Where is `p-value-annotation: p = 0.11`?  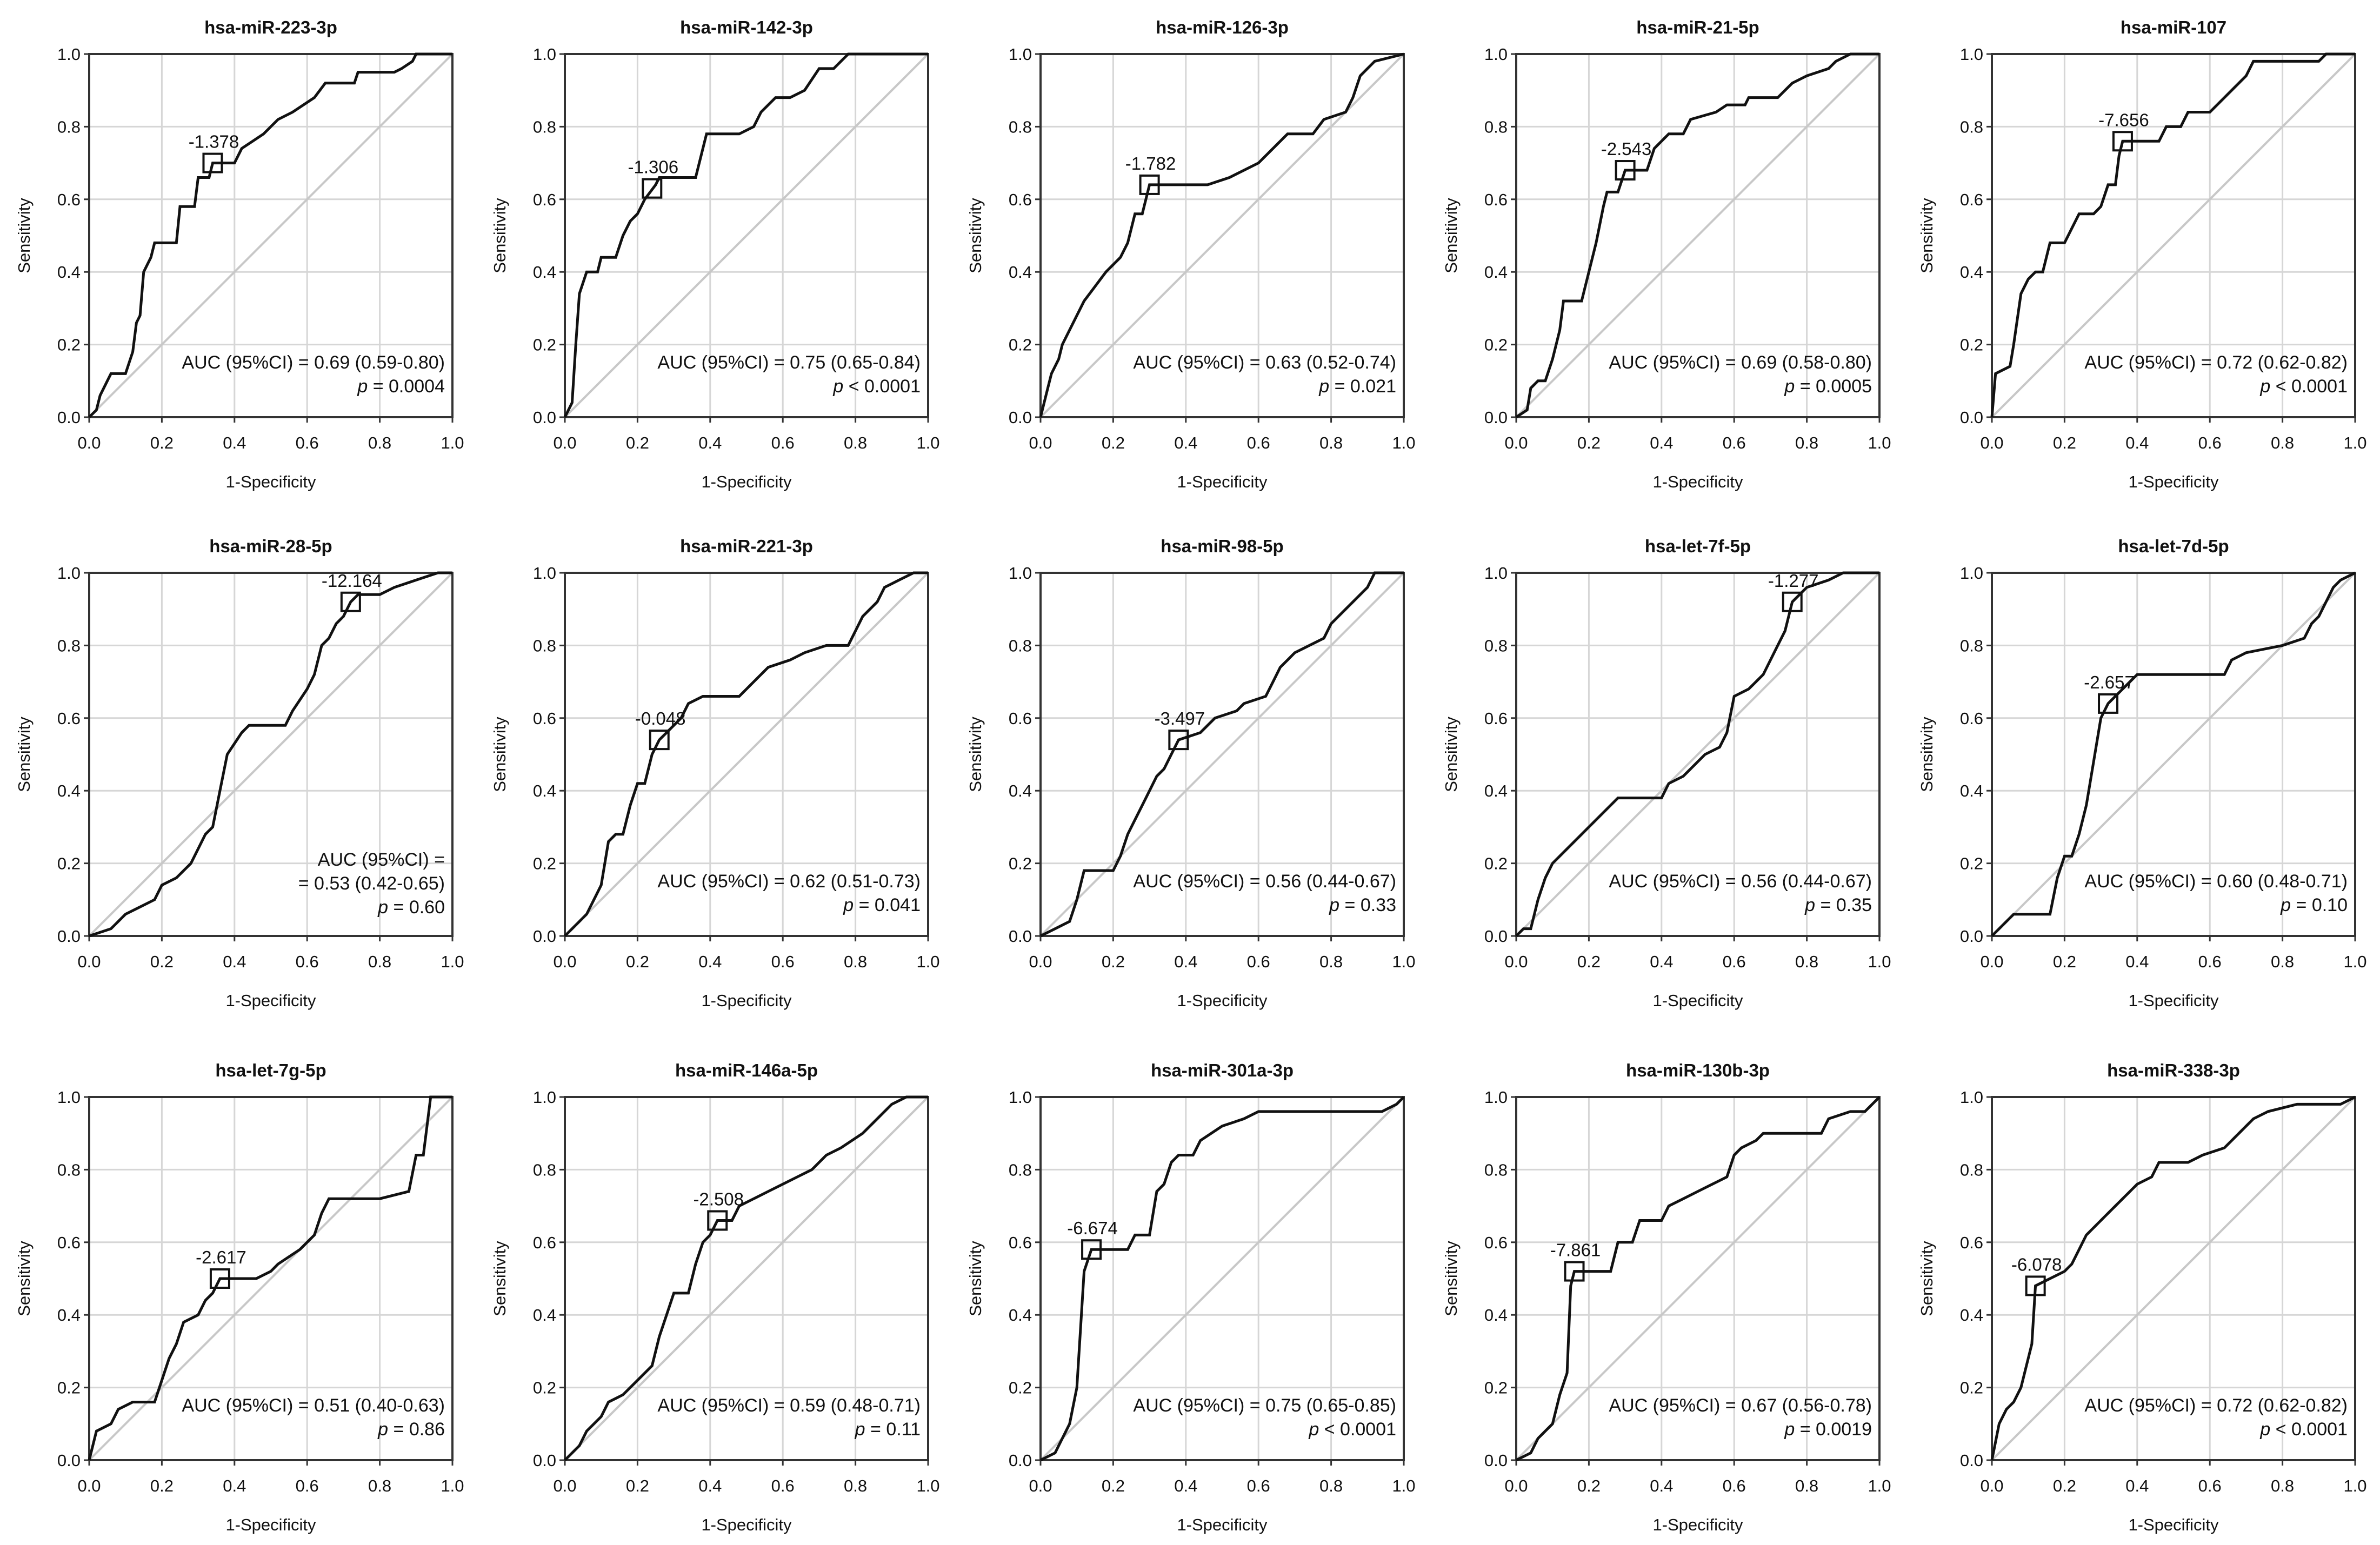
p-value-annotation: p = 0.11 is located at coordinates (888, 1429).